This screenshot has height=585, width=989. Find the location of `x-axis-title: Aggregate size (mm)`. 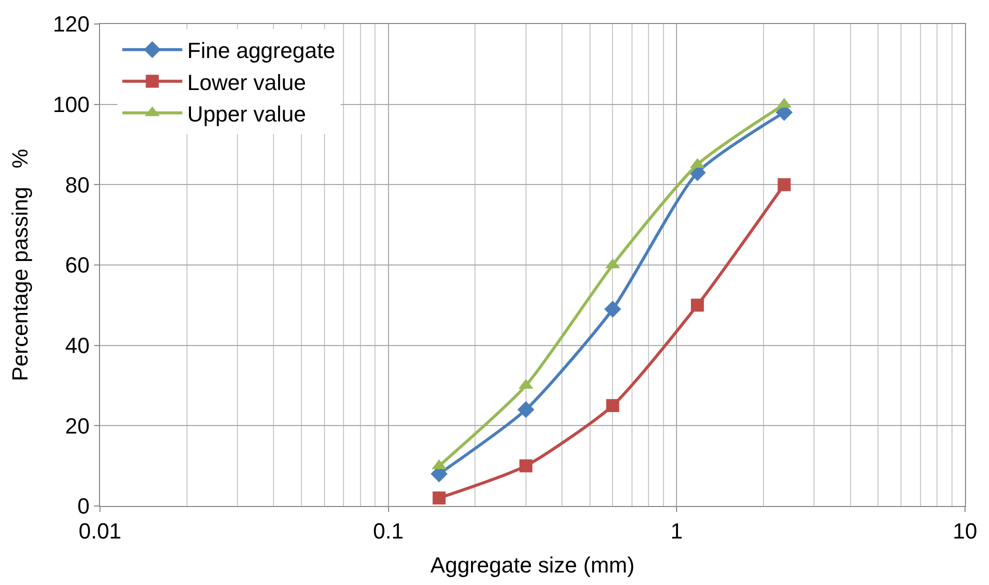

x-axis-title: Aggregate size (mm) is located at coordinates (532, 565).